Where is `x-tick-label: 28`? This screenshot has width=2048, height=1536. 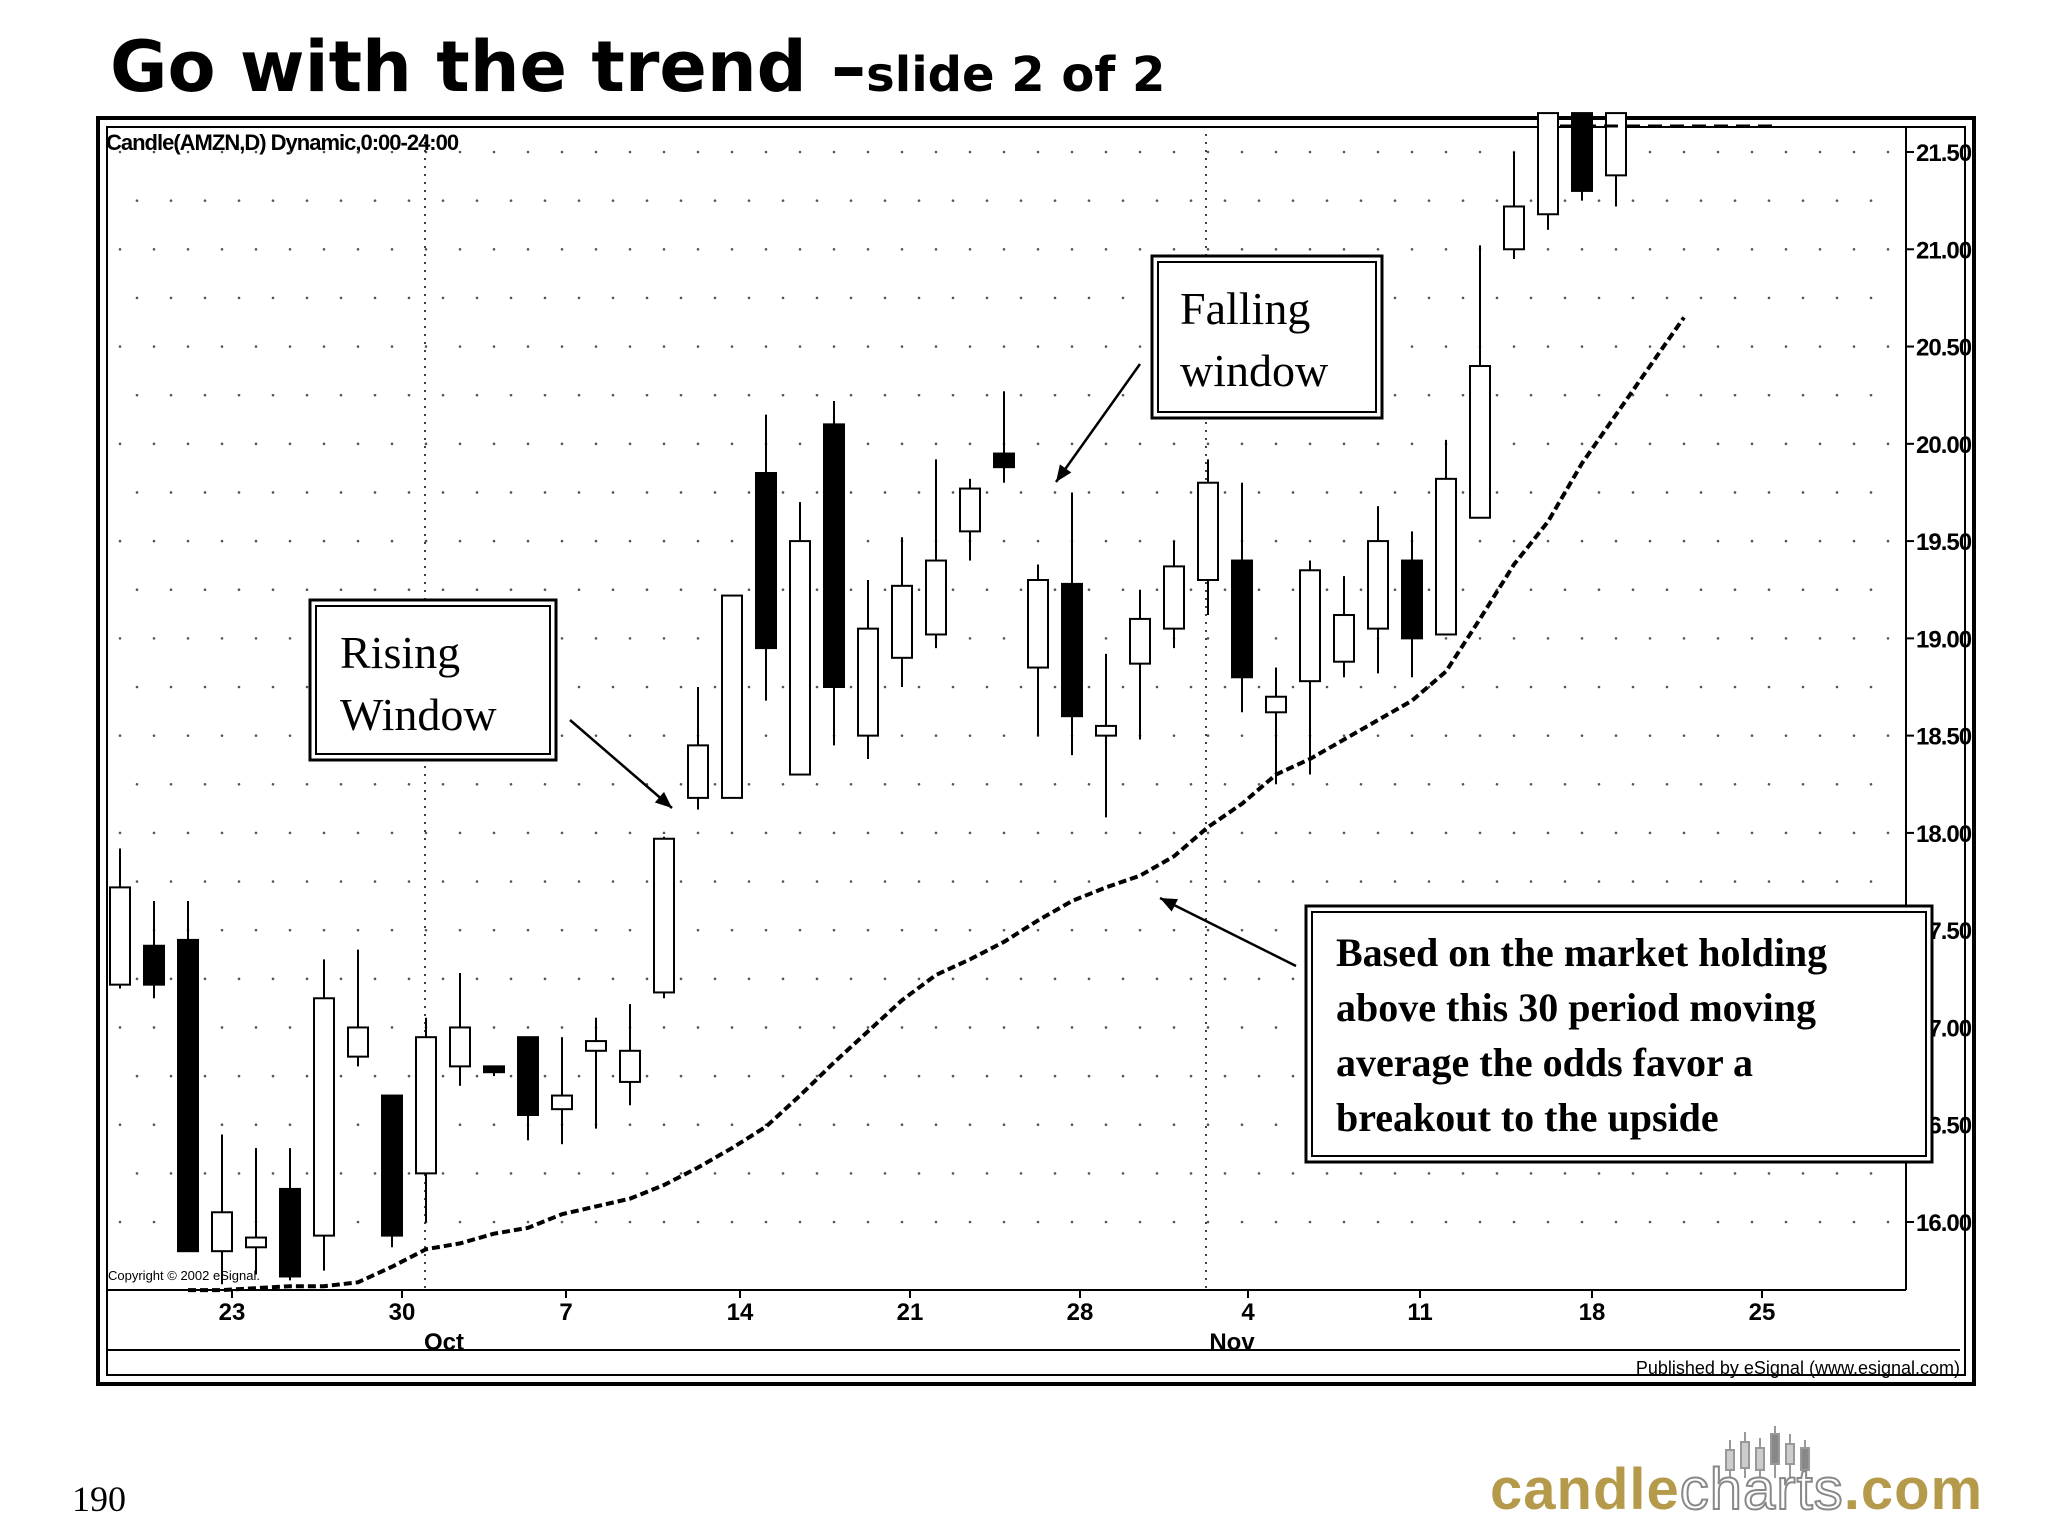
x-tick-label: 28 is located at coordinates (1080, 1312).